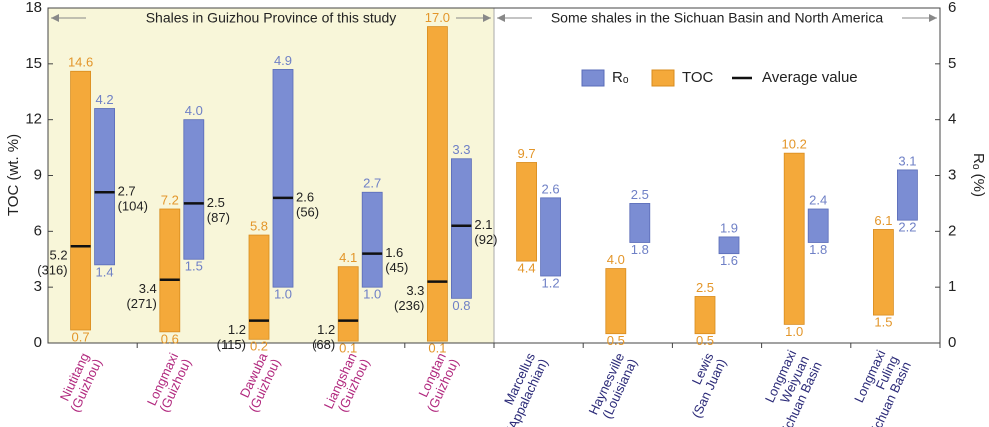 The height and width of the screenshot is (427, 989). What do you see at coordinates (729, 260) in the screenshot?
I see `low-label: 1.6` at bounding box center [729, 260].